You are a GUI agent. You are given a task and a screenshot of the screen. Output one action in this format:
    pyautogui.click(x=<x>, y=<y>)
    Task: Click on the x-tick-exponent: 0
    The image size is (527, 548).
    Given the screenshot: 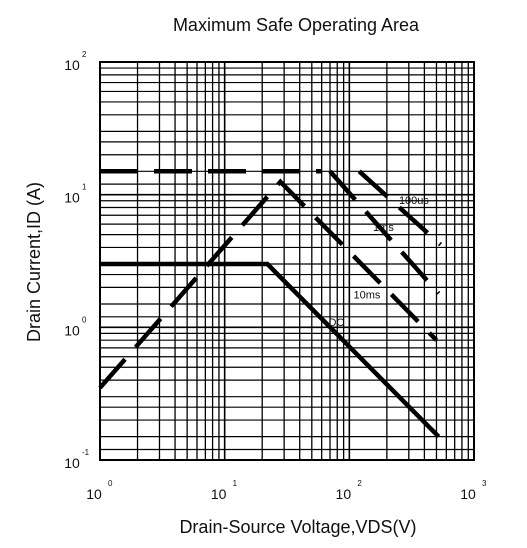 What is the action you would take?
    pyautogui.click(x=110, y=483)
    